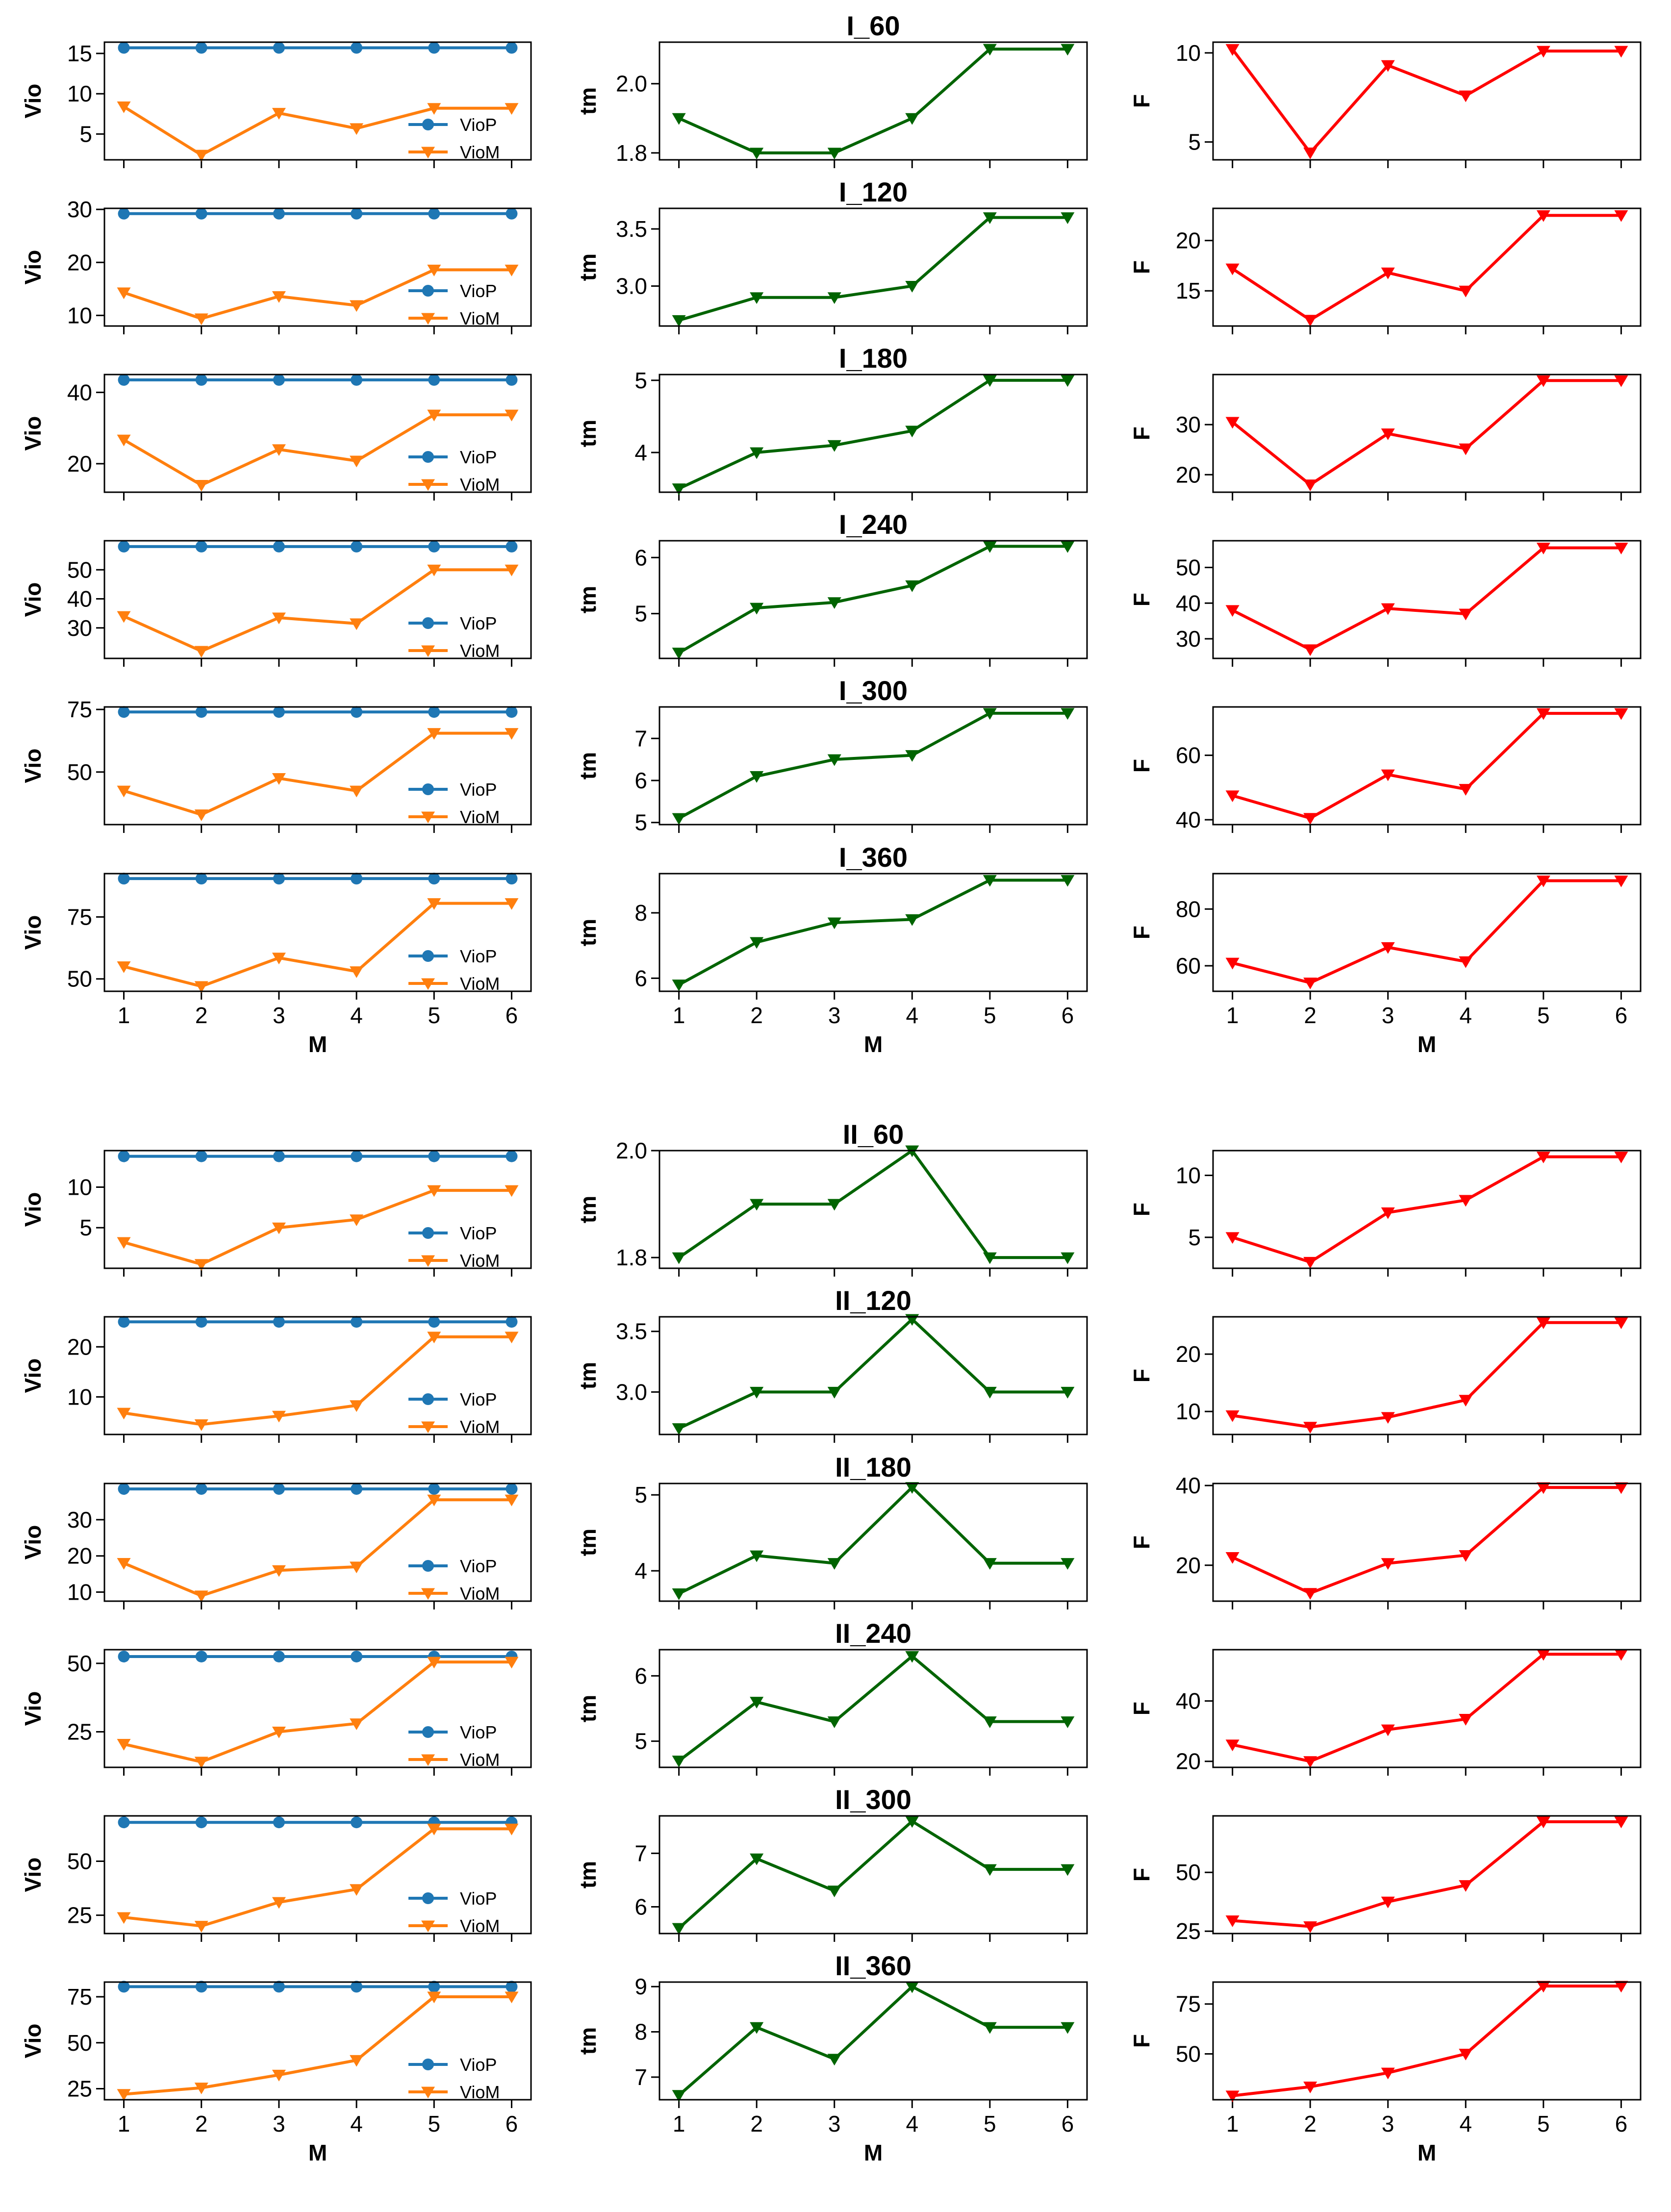 The width and height of the screenshot is (1671, 2212). What do you see at coordinates (276, 1213) in the screenshot?
I see `panel-vio-6: 5 10 Vio VioP VioM` at bounding box center [276, 1213].